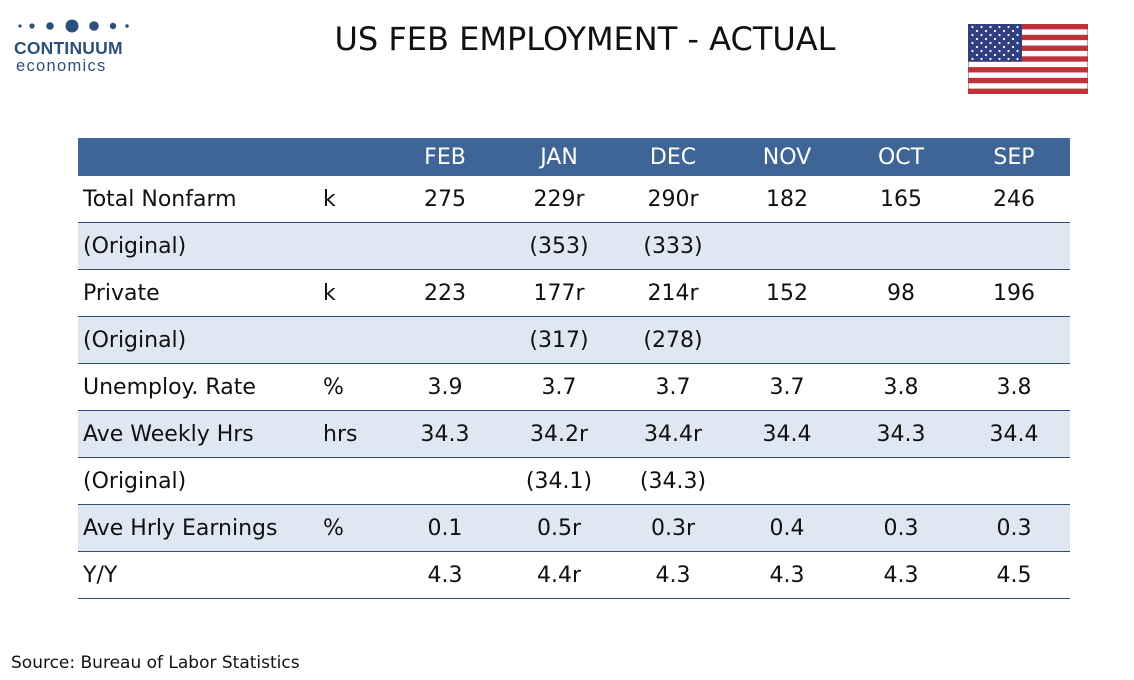 The width and height of the screenshot is (1134, 680). Describe the element at coordinates (559, 434) in the screenshot. I see `value-cell: 34.2r` at that location.